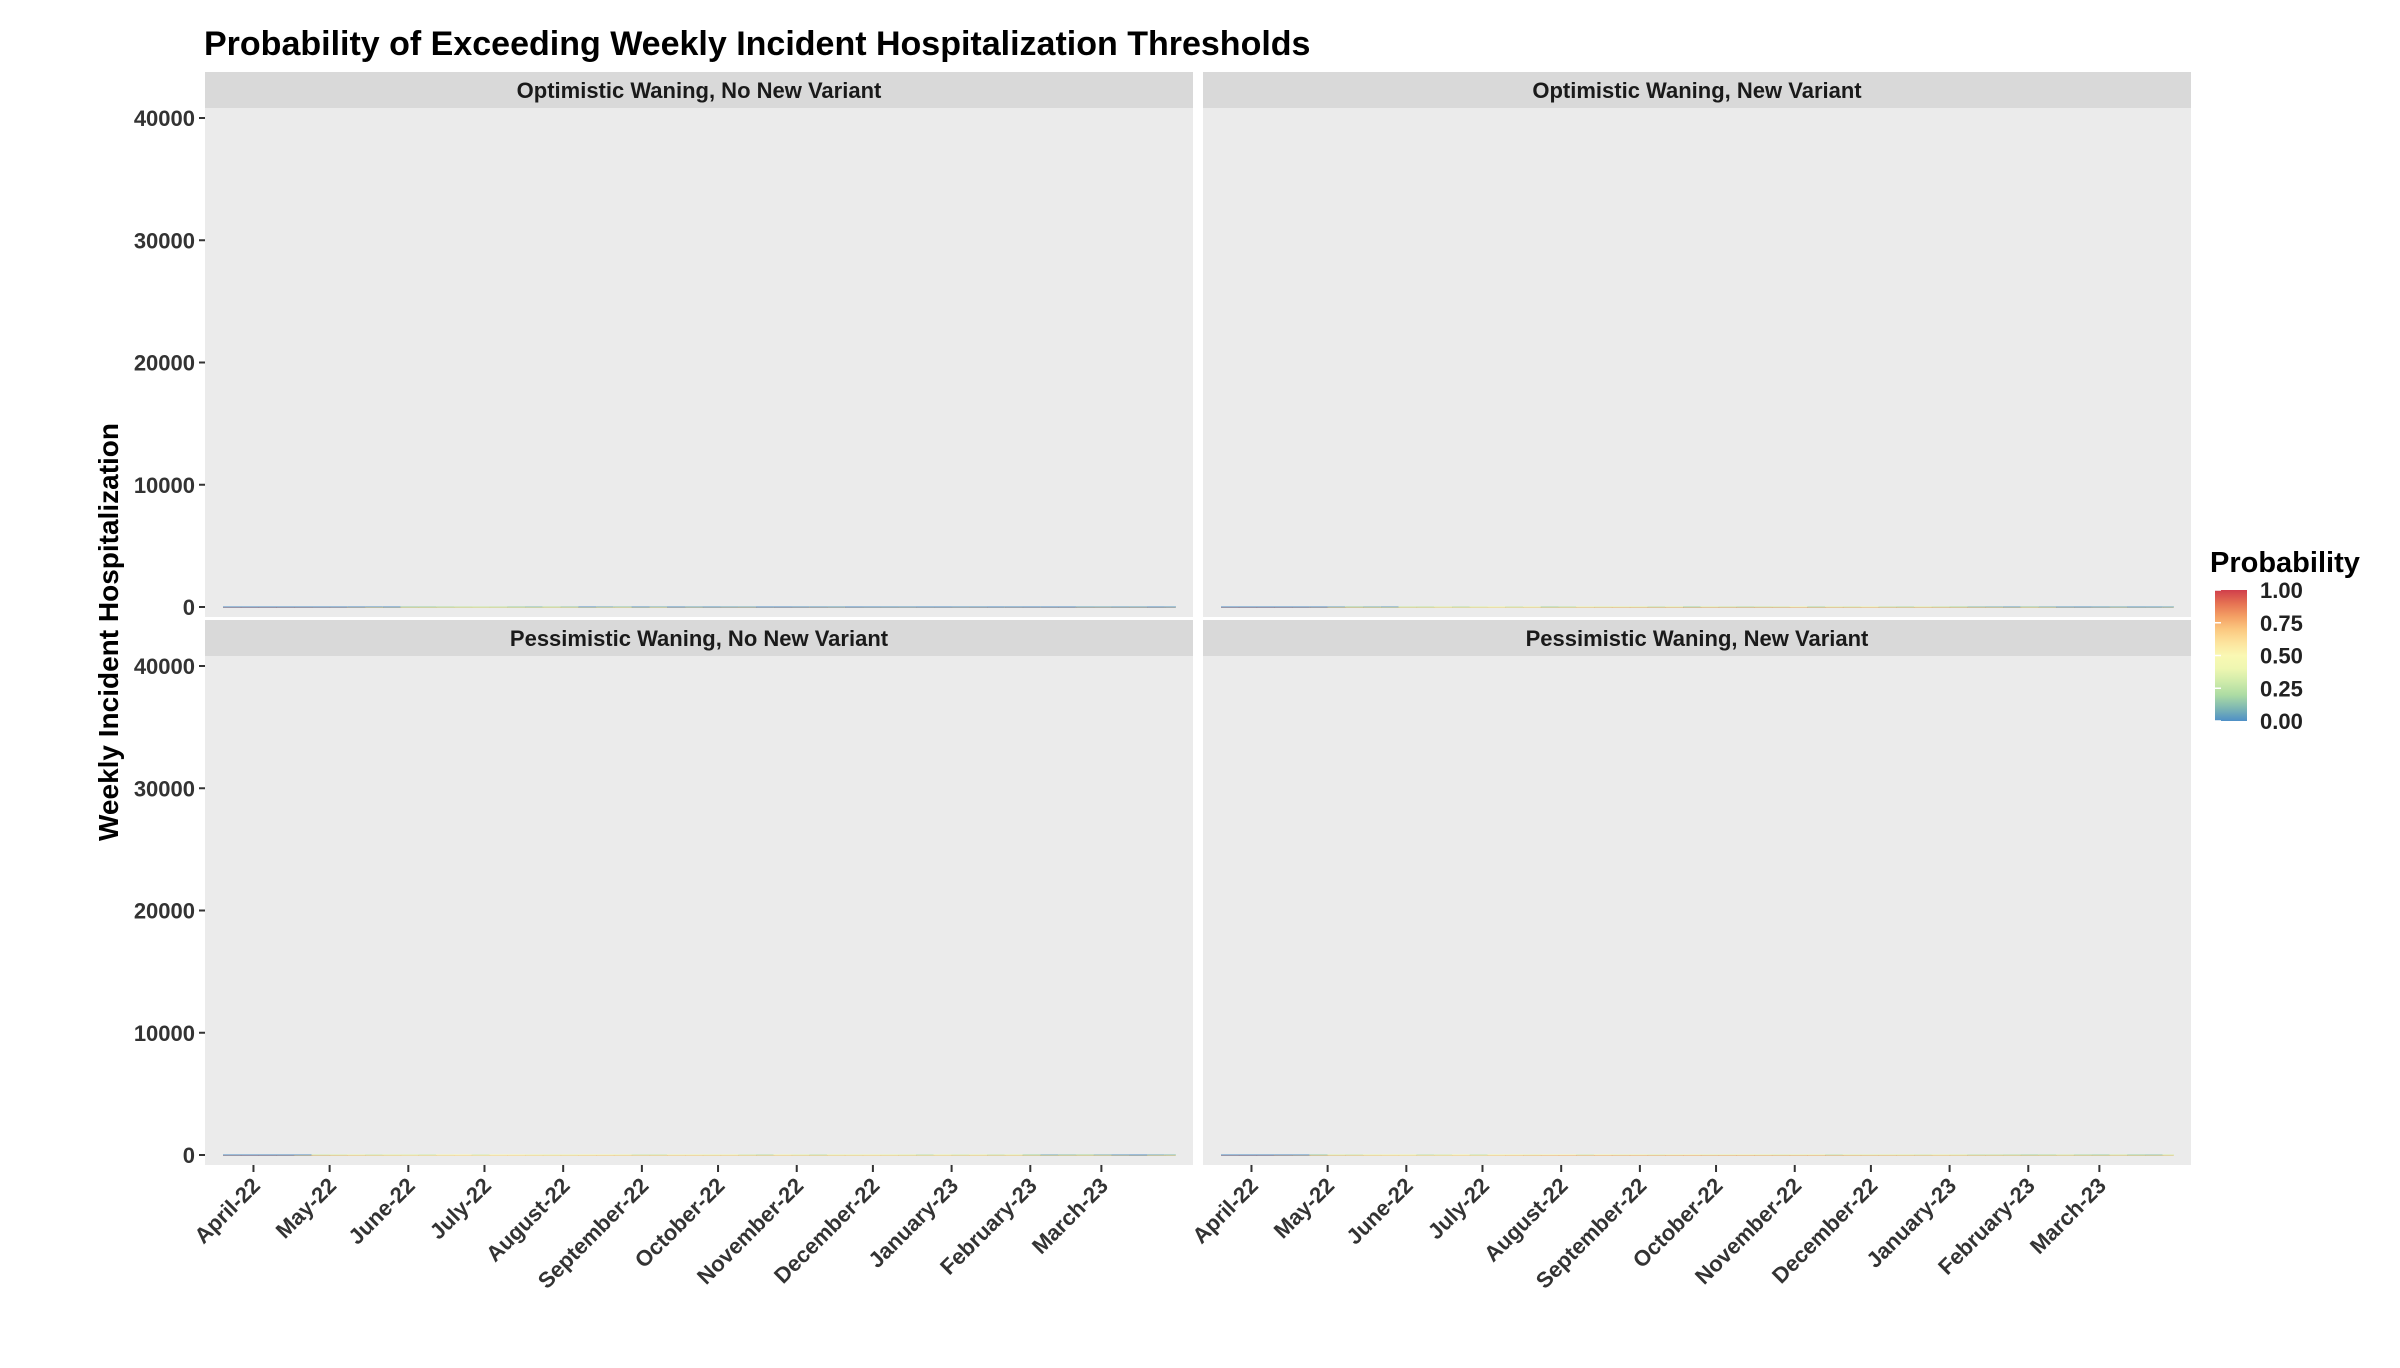 This screenshot has height=1368, width=2400. I want to click on facet-strip-label: Pessimistic Waning, No New Variant, so click(699, 638).